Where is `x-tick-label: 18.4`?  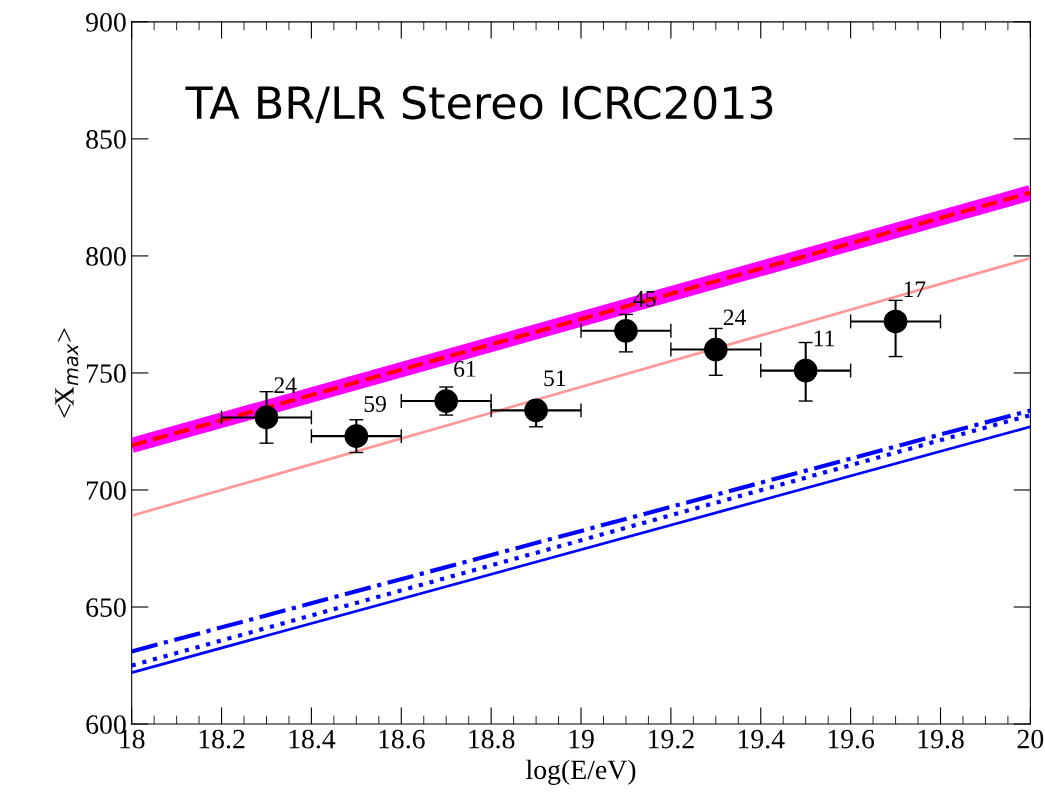
x-tick-label: 18.4 is located at coordinates (312, 739).